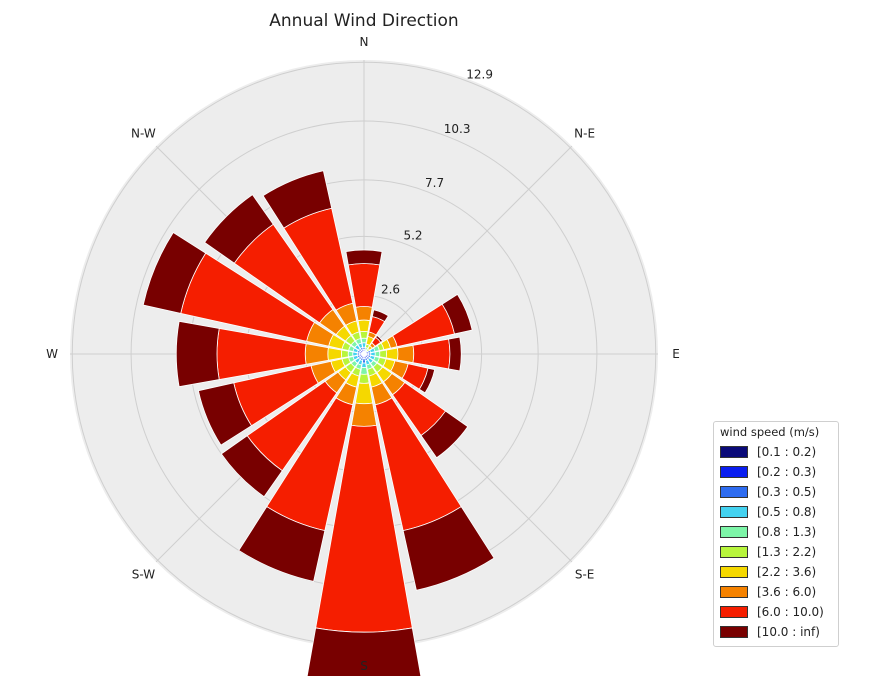 This screenshot has height=676, width=874. I want to click on legend-item: [2.2 : 3.6), so click(776, 572).